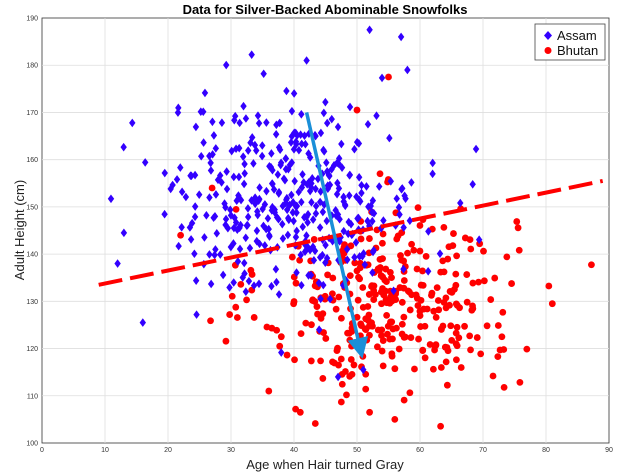 This screenshot has width=633, height=474. What do you see at coordinates (32, 396) in the screenshot?
I see `y-tick-label: 110` at bounding box center [32, 396].